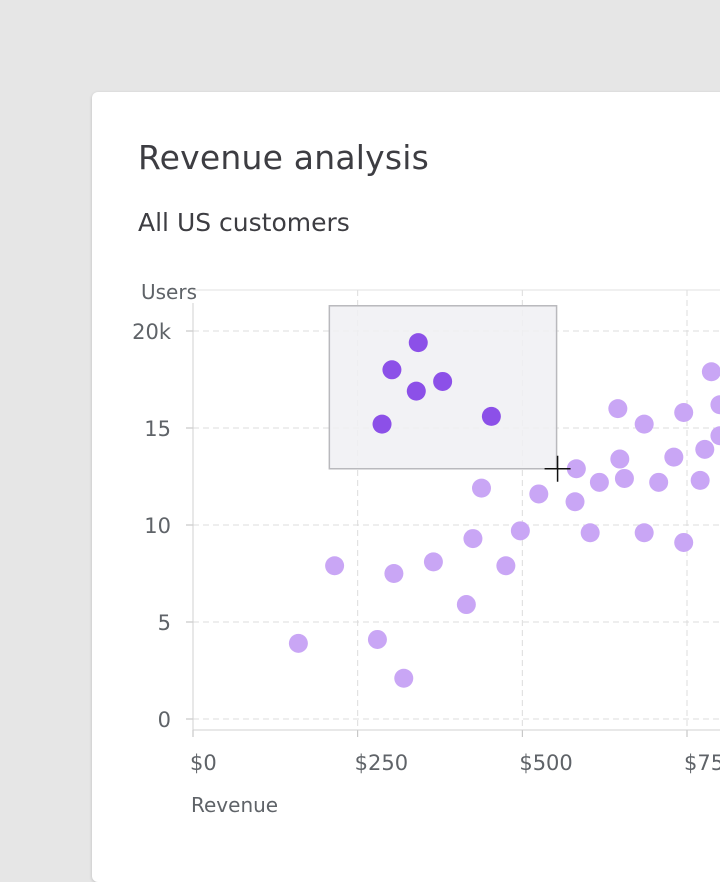  I want to click on y-tick-label: 0, so click(164, 720).